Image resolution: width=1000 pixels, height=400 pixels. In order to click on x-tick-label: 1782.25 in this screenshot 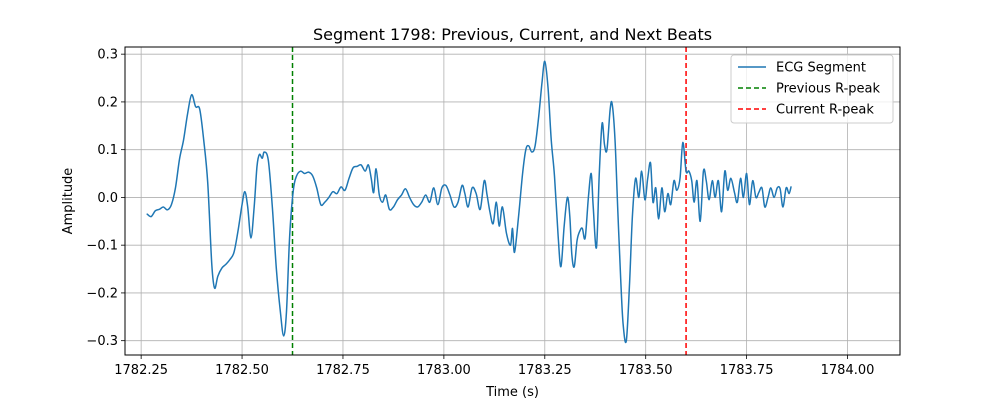, I will do `click(141, 370)`.